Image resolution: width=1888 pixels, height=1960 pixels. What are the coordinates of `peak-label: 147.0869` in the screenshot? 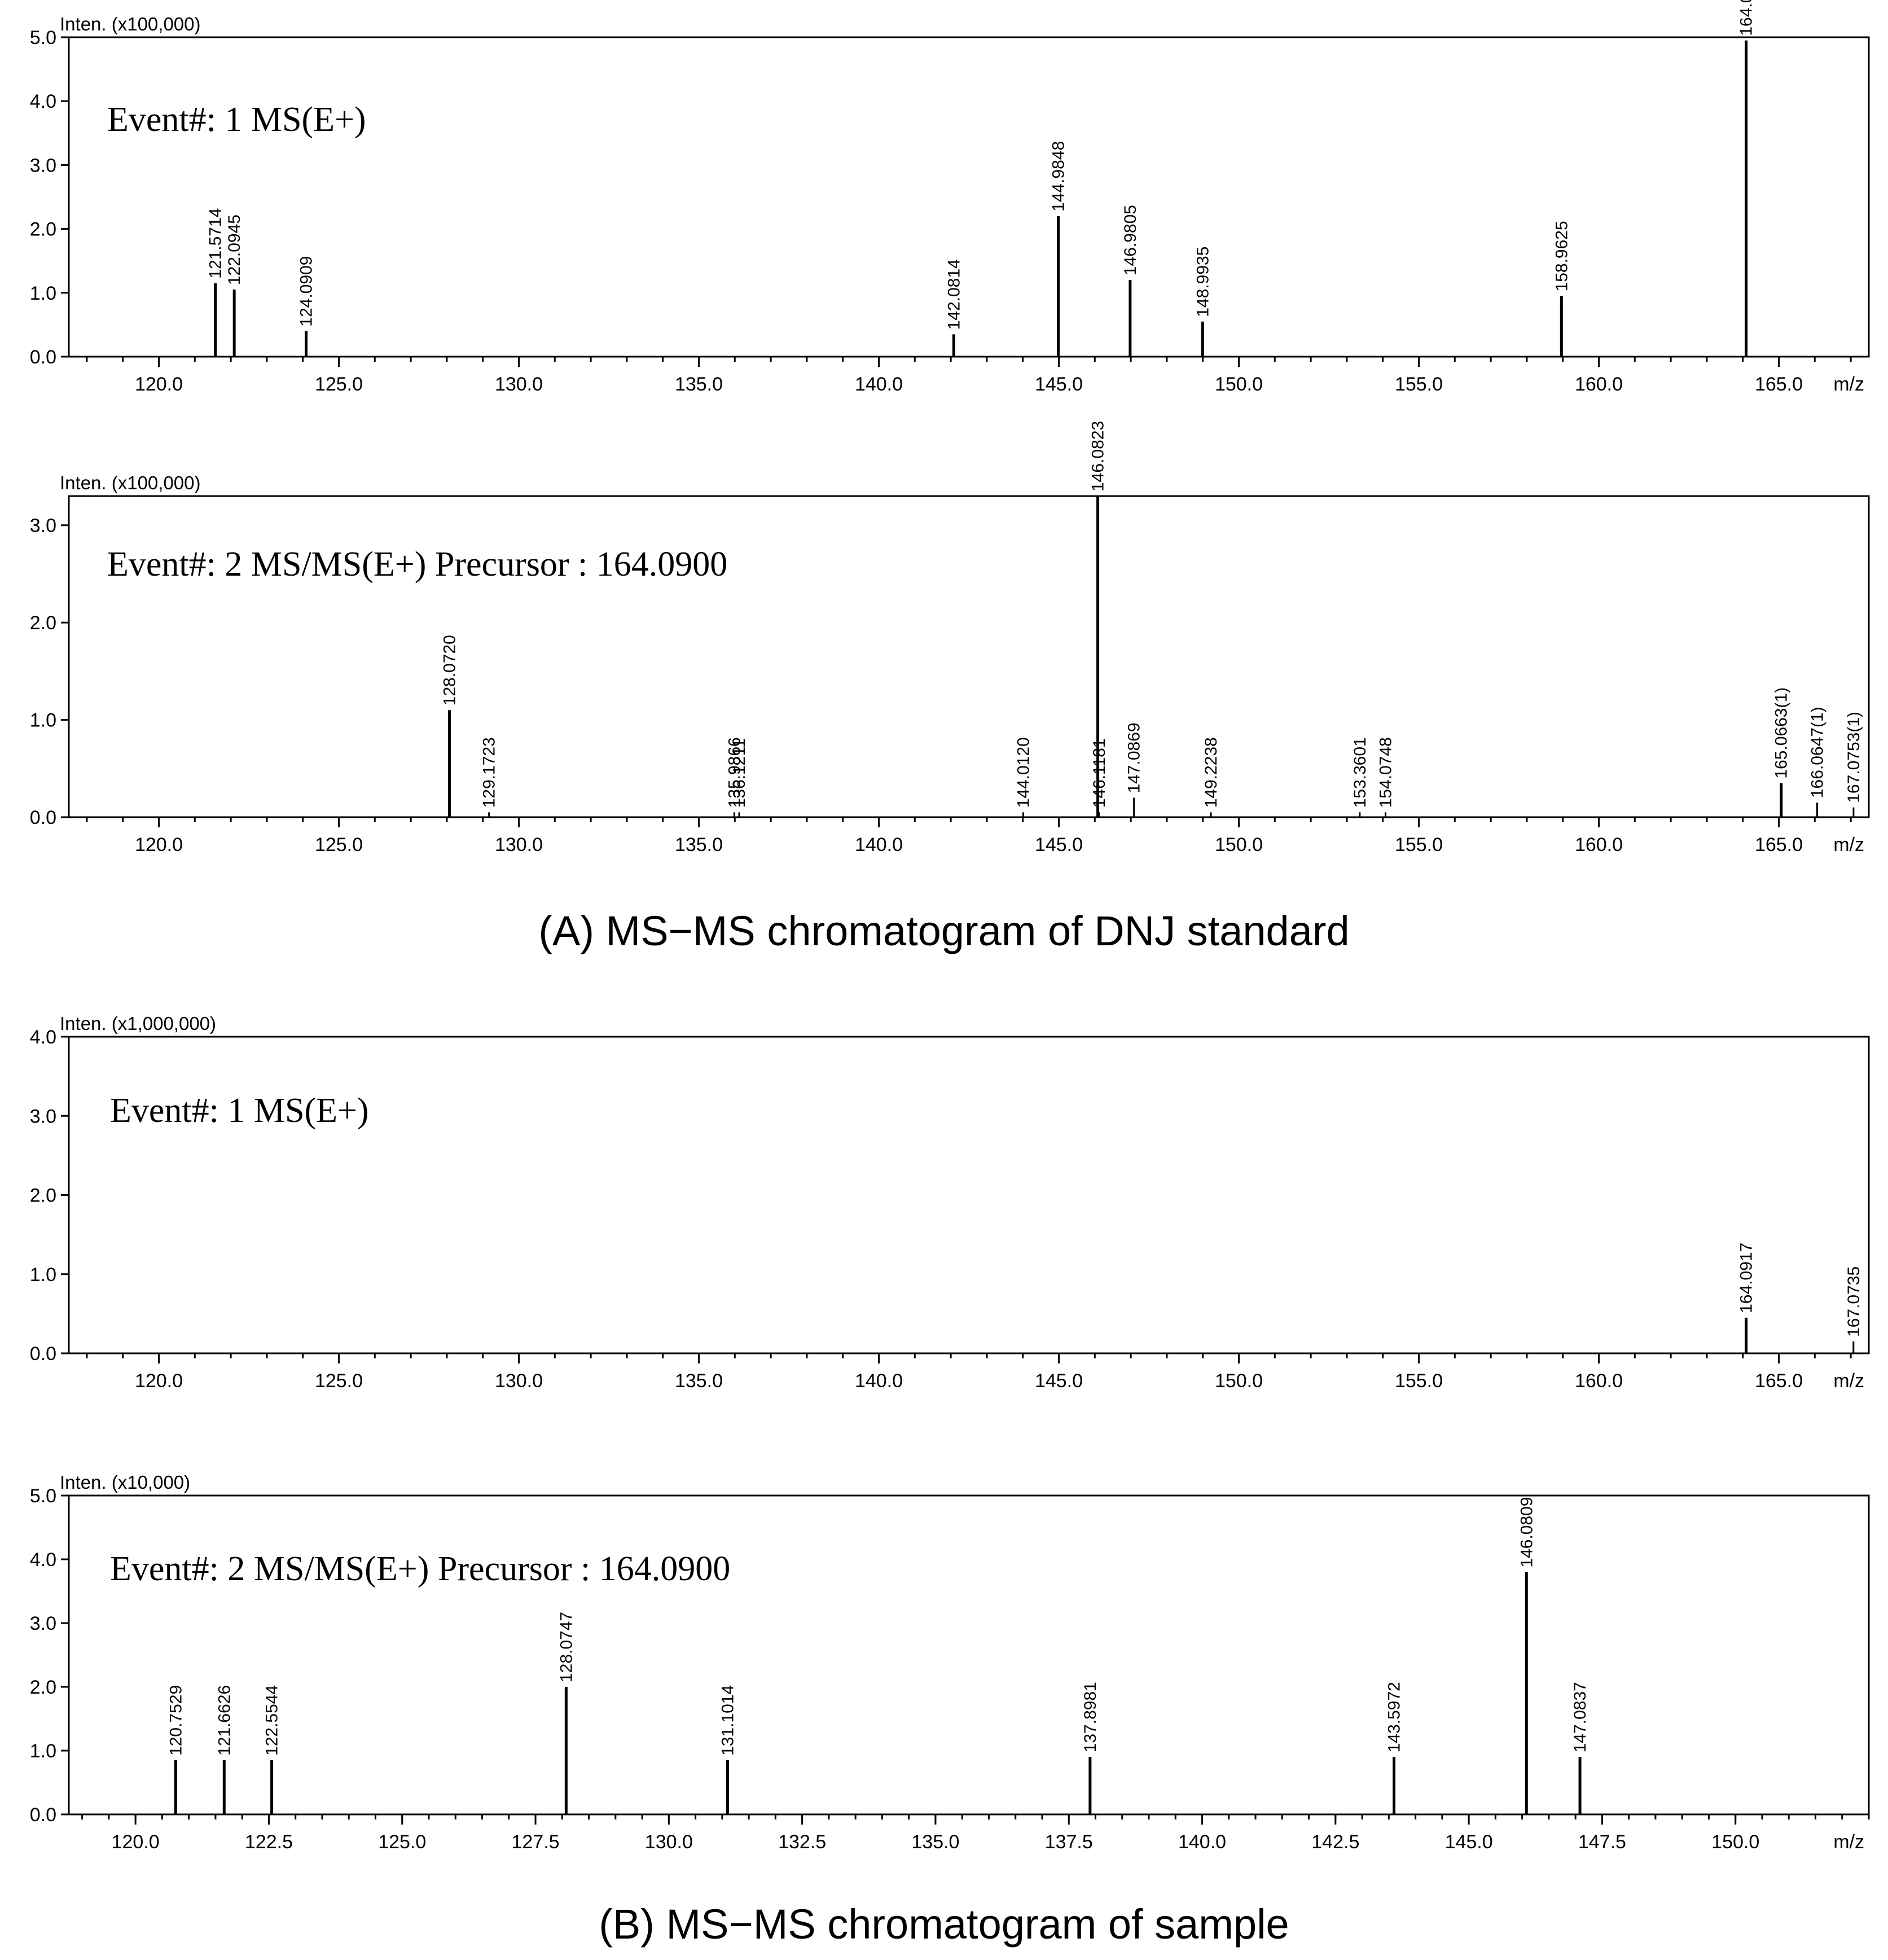 It's located at (1134, 757).